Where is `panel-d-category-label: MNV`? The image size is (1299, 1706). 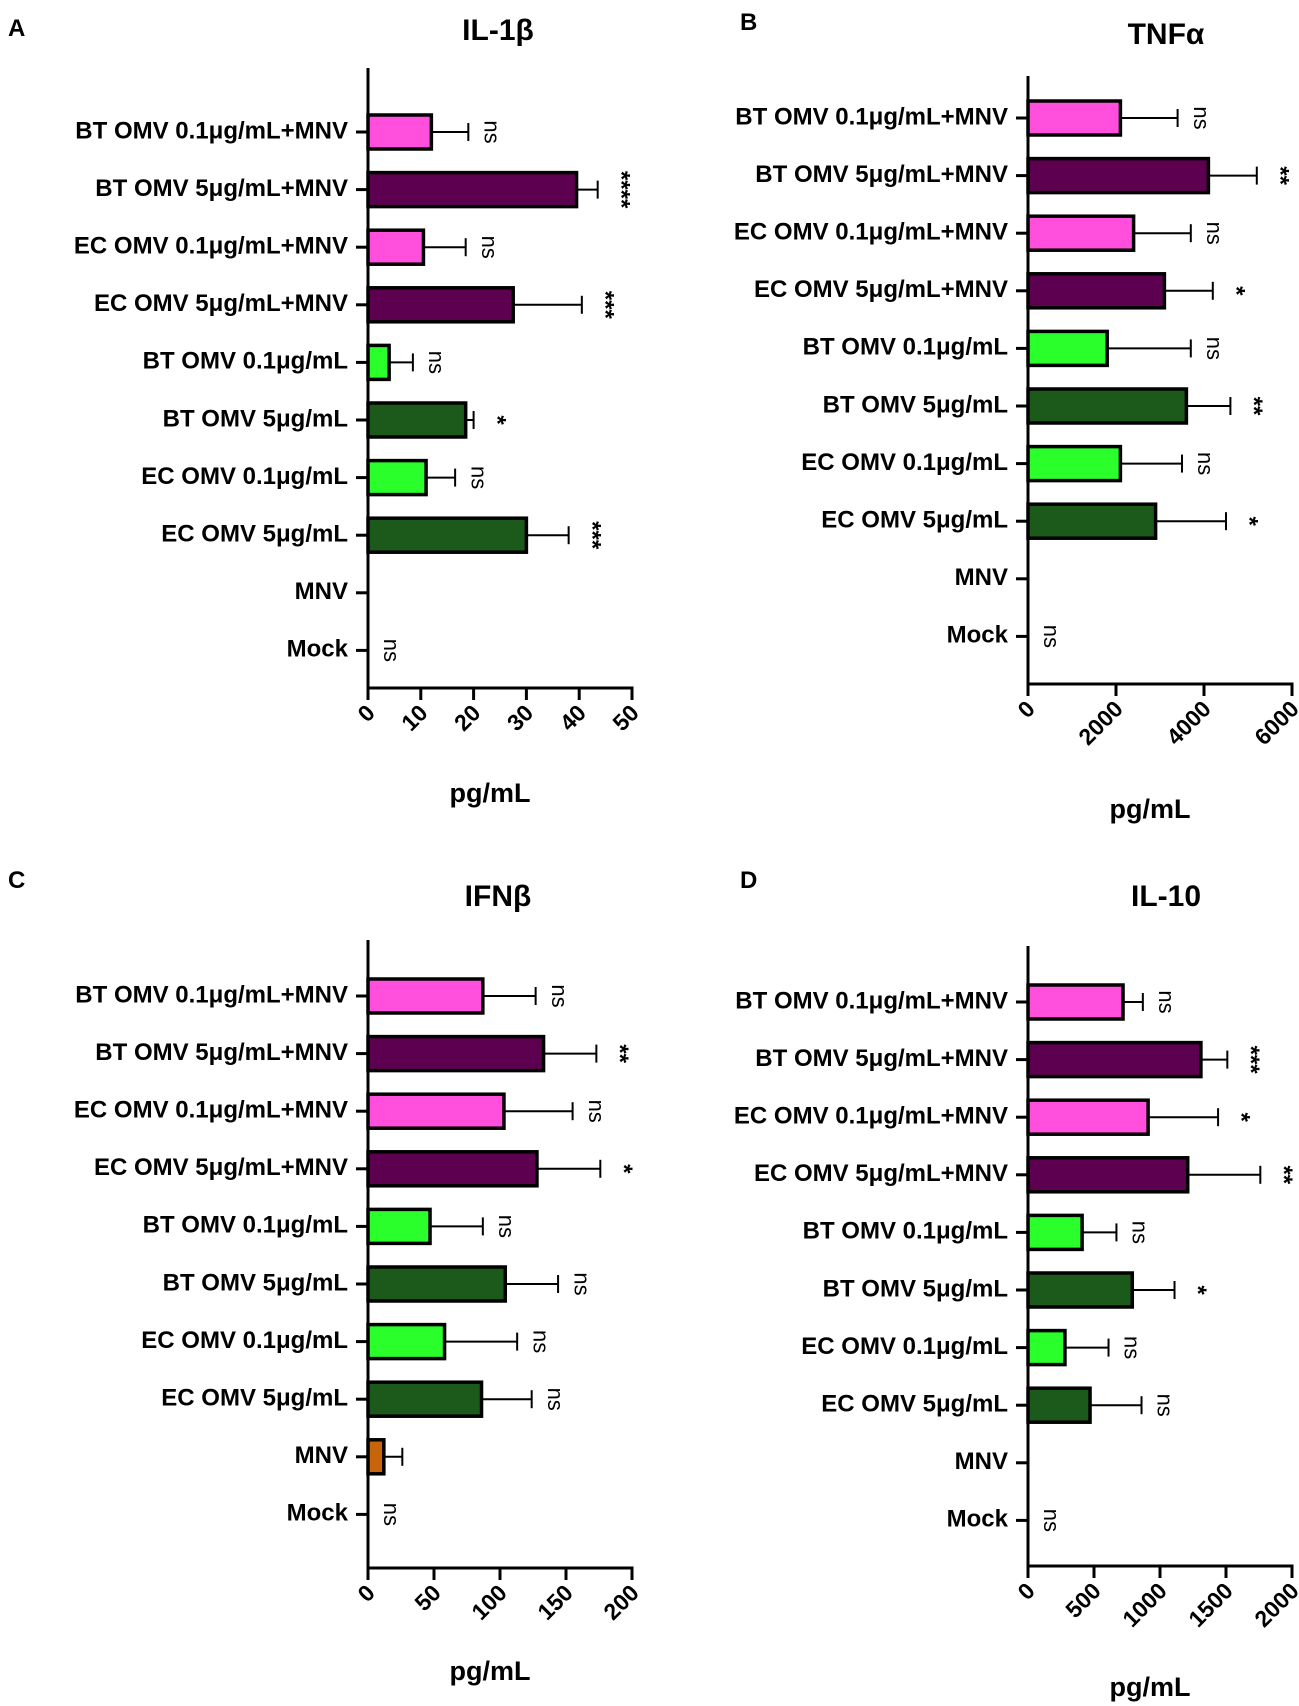
panel-d-category-label: MNV is located at coordinates (981, 1461).